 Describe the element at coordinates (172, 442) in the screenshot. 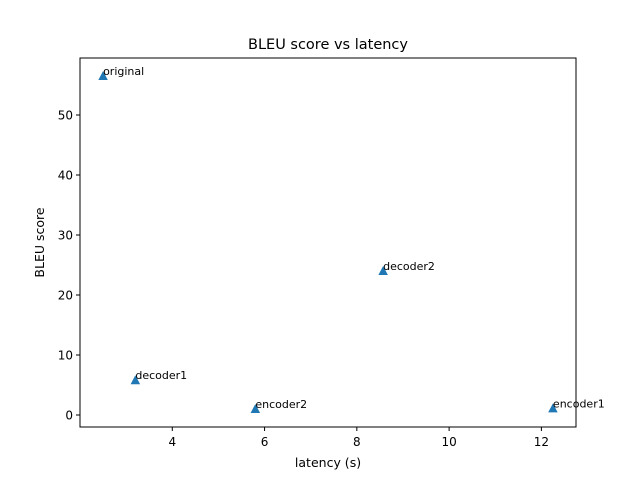

I see `x-tick-label: 4` at that location.